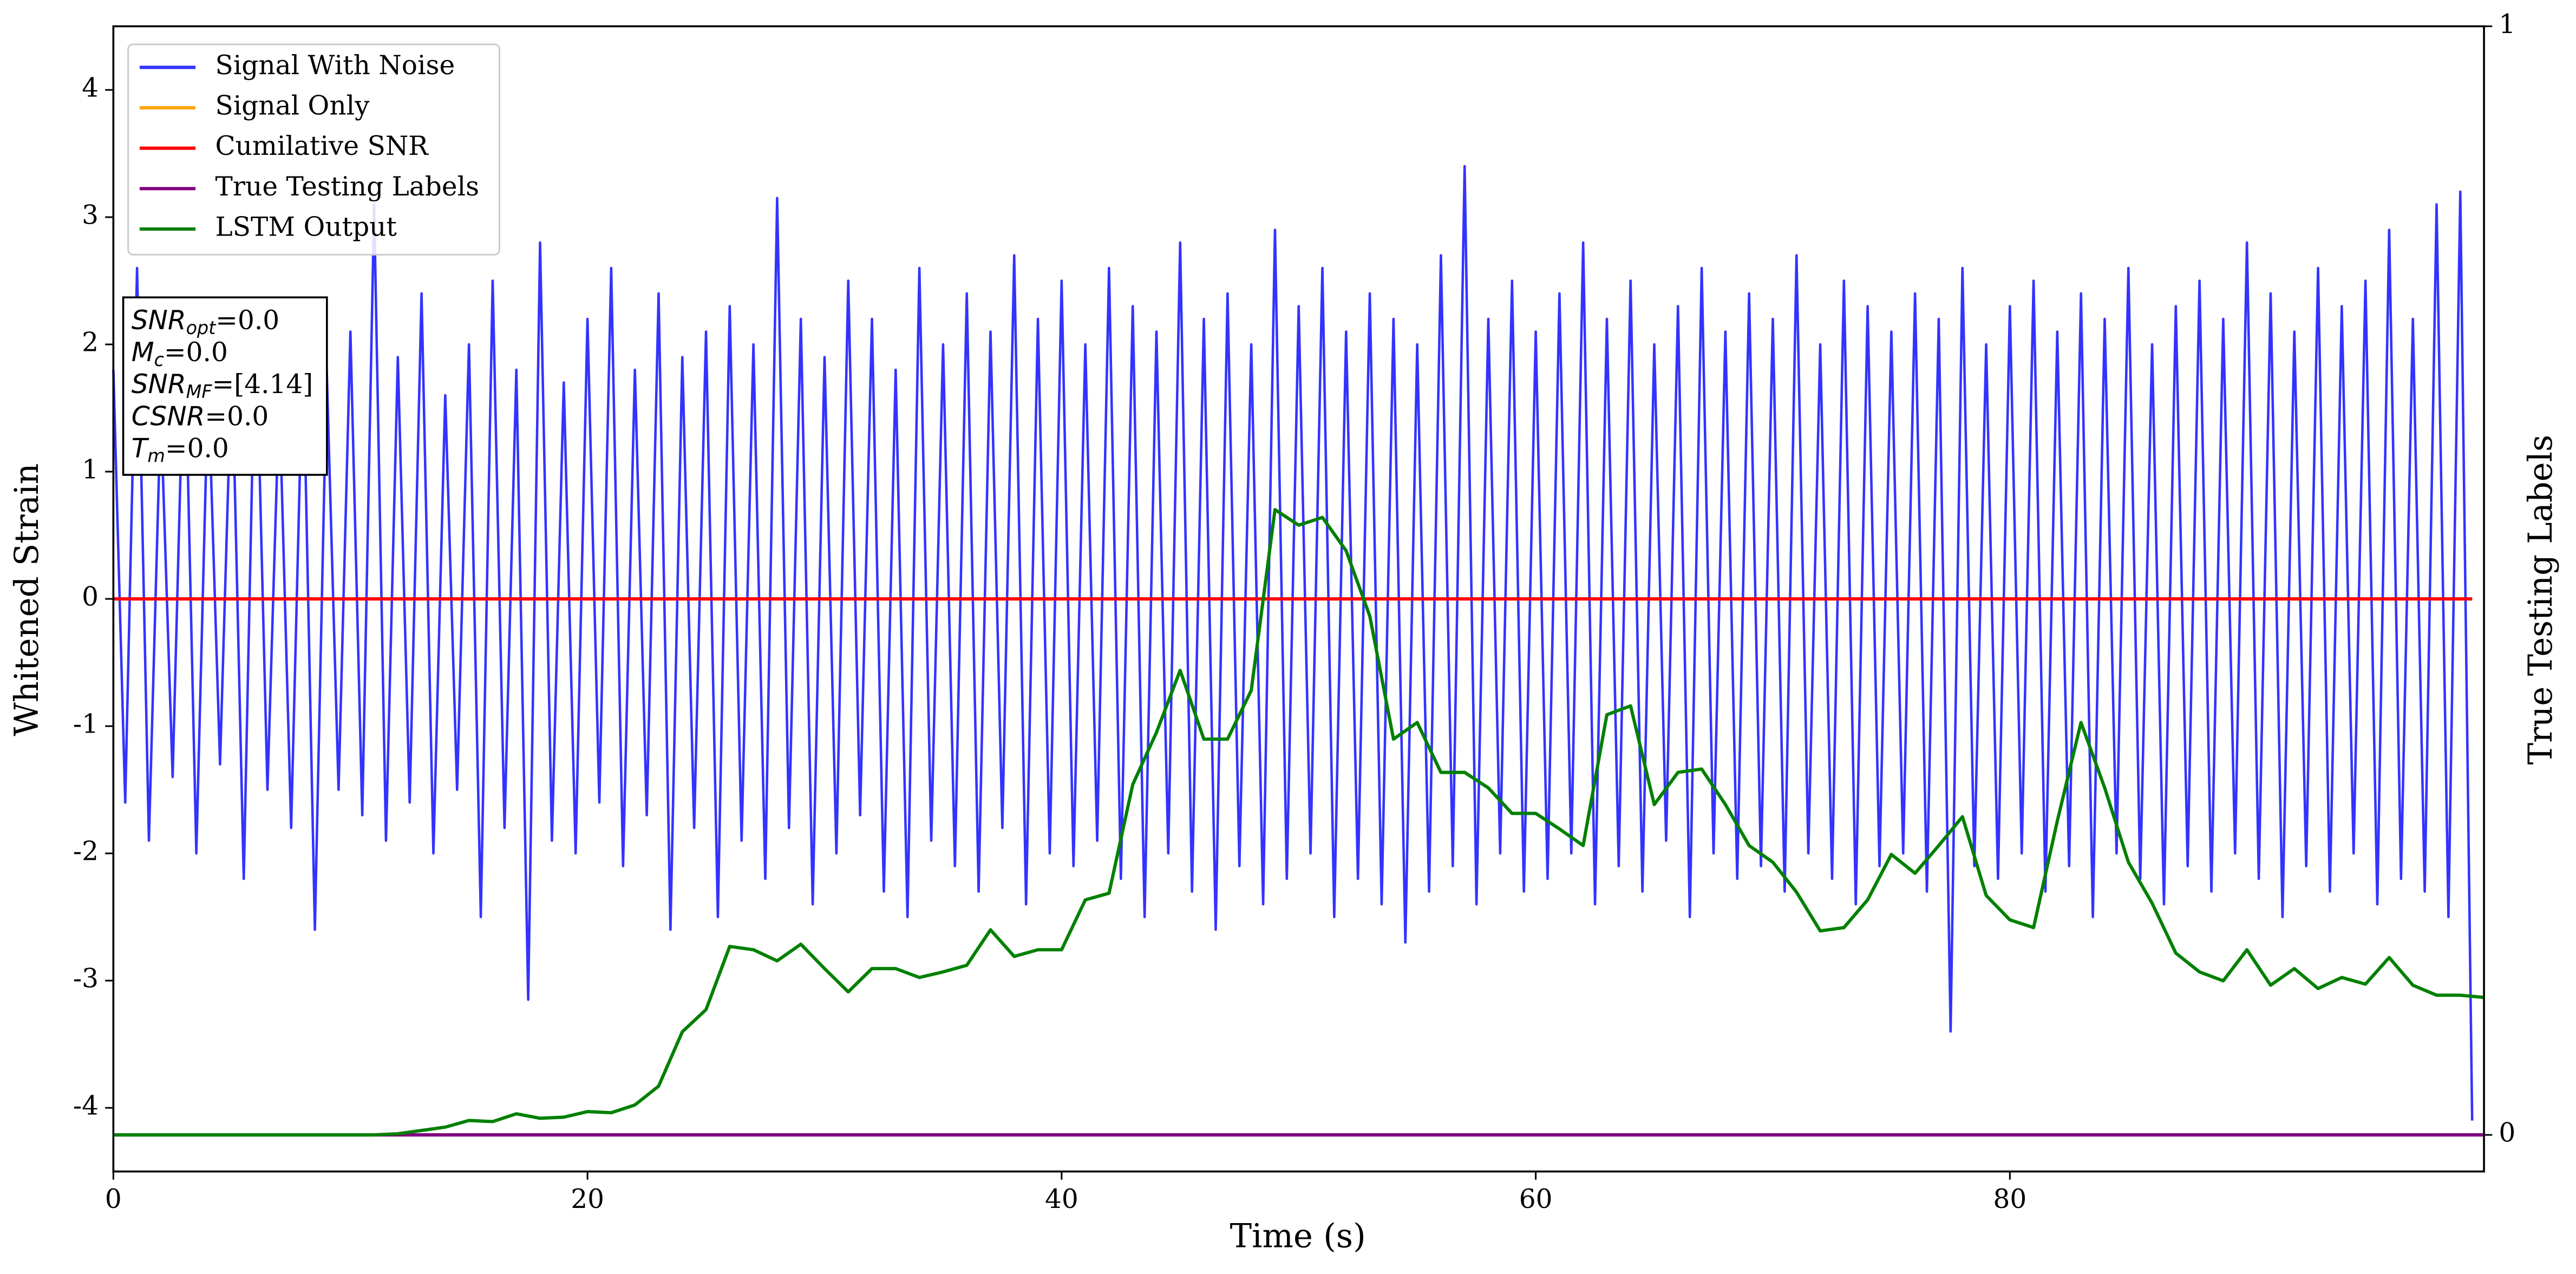  Describe the element at coordinates (202, 327) in the screenshot. I see `annotation-subscript: opt` at that location.